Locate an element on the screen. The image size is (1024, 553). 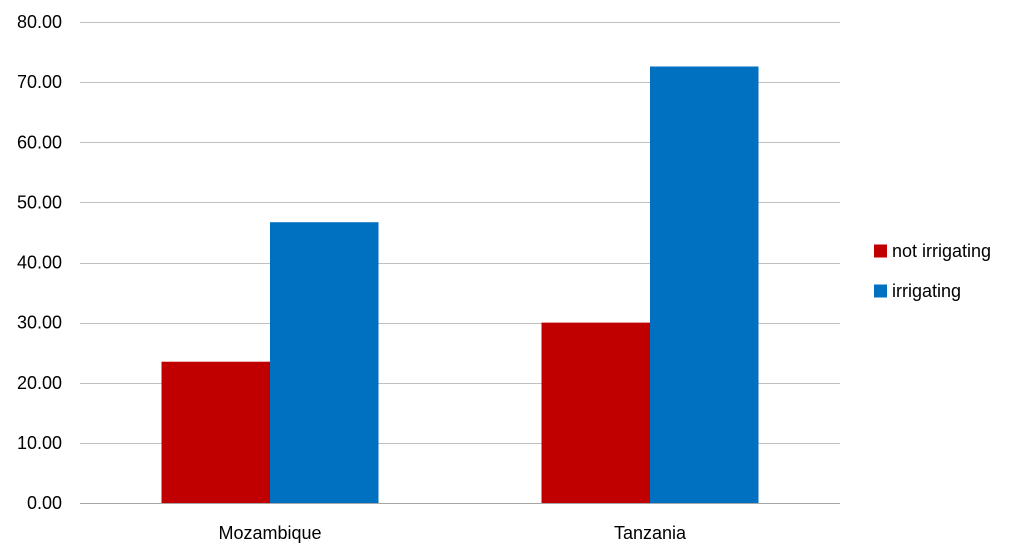
y-tick-label: 70.00 is located at coordinates (39, 82).